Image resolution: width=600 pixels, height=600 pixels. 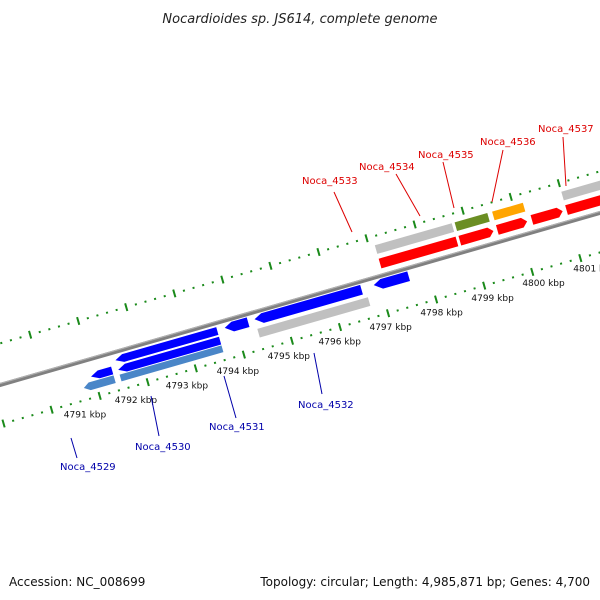 I want to click on gene-label-noca-4529: Noca_4529, so click(x=88, y=467).